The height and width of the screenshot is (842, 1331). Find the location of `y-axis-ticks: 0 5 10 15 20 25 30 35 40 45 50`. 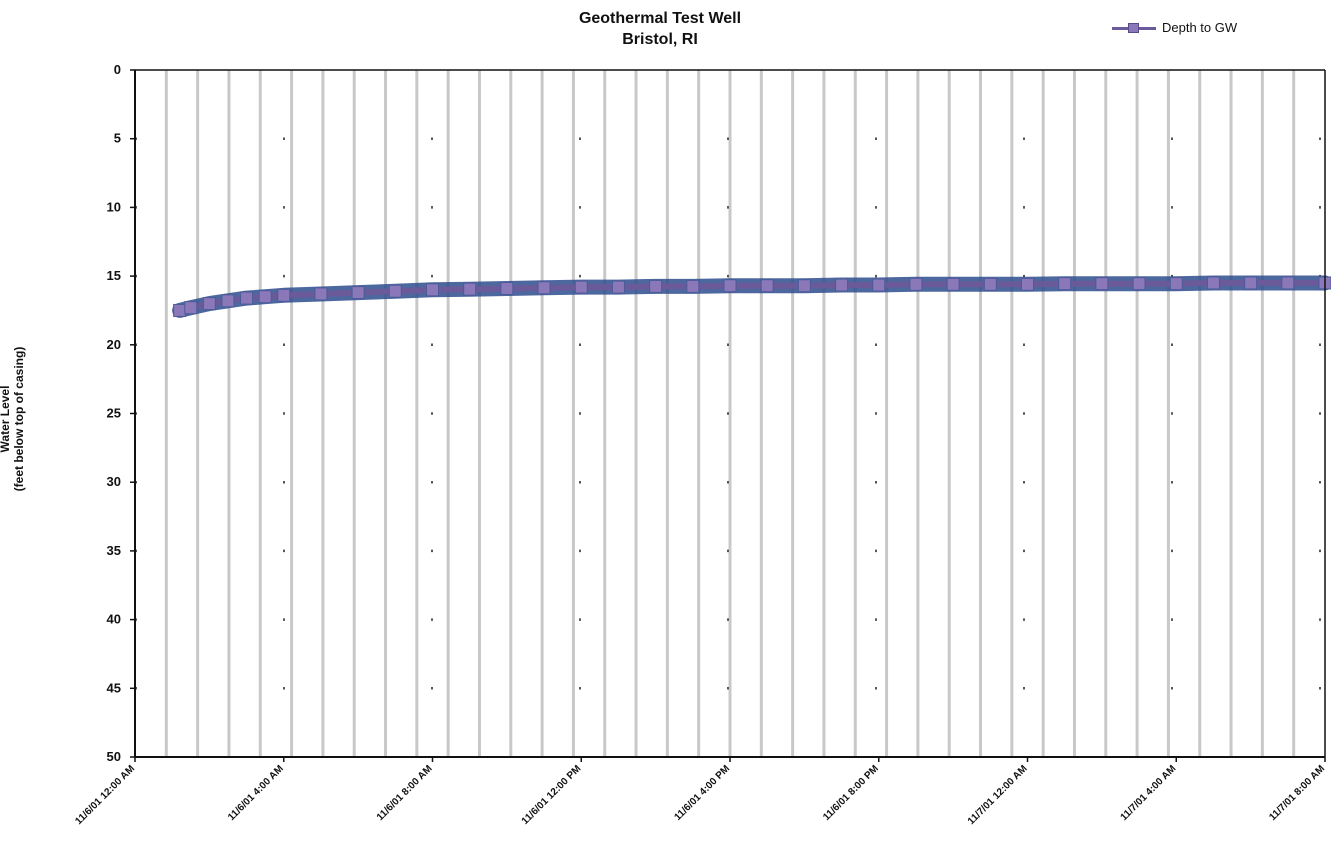

y-axis-ticks: 0 5 10 15 20 25 30 35 40 45 50 is located at coordinates (121, 413).